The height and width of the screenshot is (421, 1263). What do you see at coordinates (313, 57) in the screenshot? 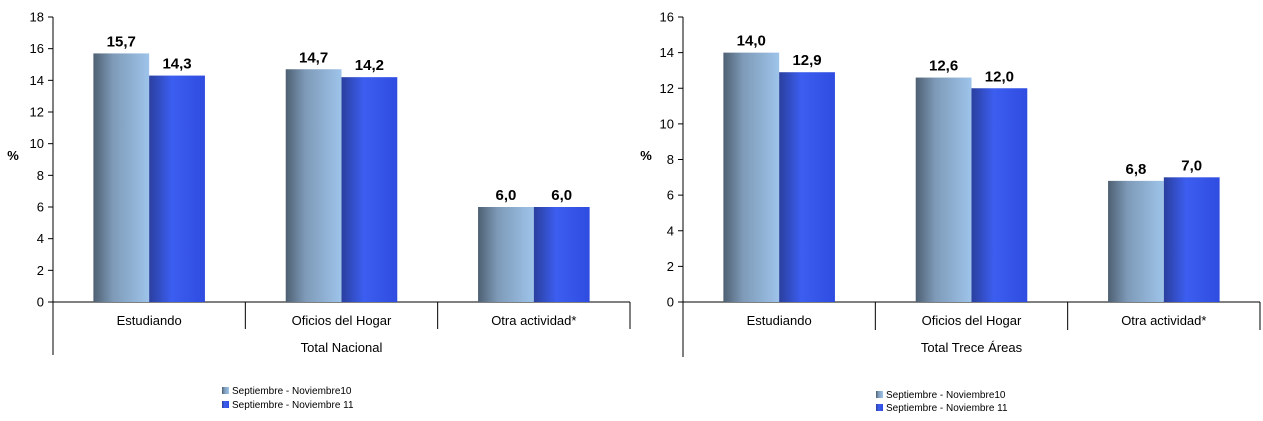
I see `data-label: 14,7` at bounding box center [313, 57].